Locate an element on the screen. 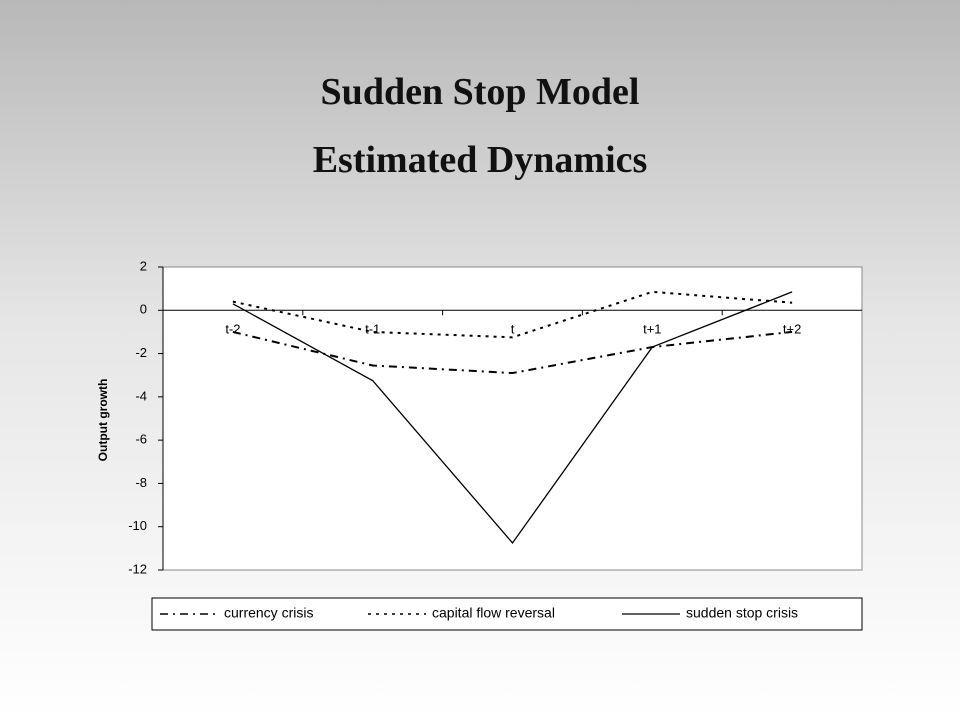  x-tick-label: t is located at coordinates (513, 329).